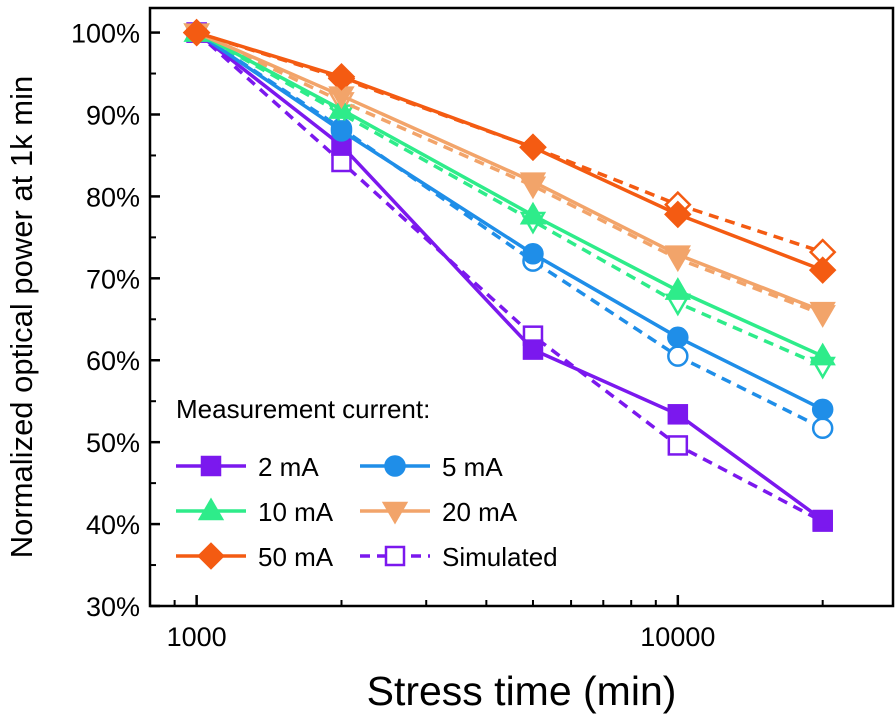 This screenshot has width=895, height=715. Describe the element at coordinates (113, 361) in the screenshot. I see `y-tick-label: 60%` at that location.